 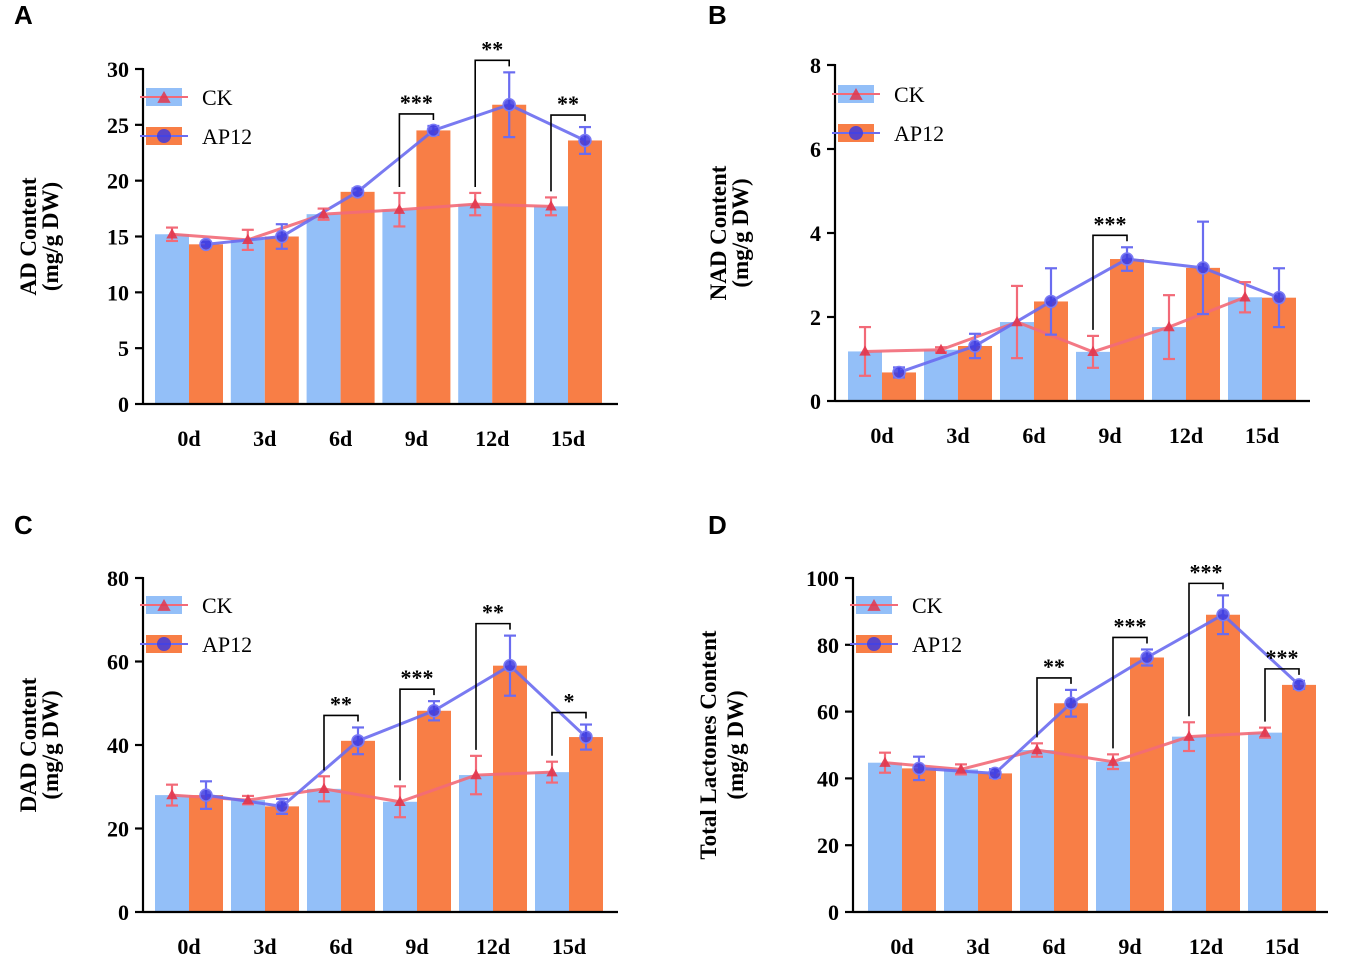 I want to click on significance-bracket-6d, so click(x=1054, y=707).